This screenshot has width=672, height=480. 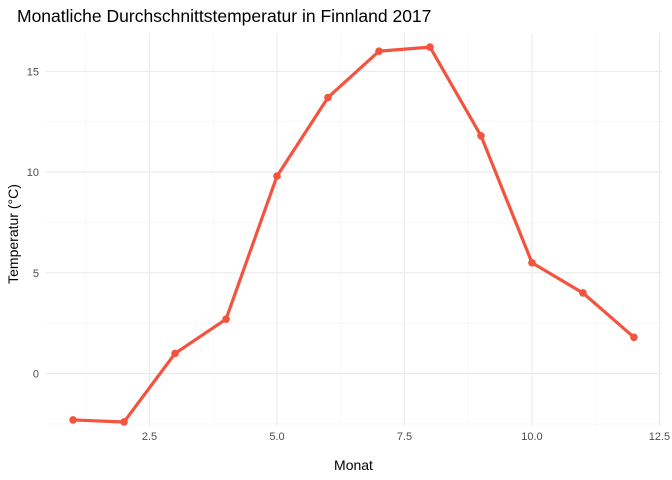 What do you see at coordinates (276, 437) in the screenshot?
I see `x-tick-label: 5.0` at bounding box center [276, 437].